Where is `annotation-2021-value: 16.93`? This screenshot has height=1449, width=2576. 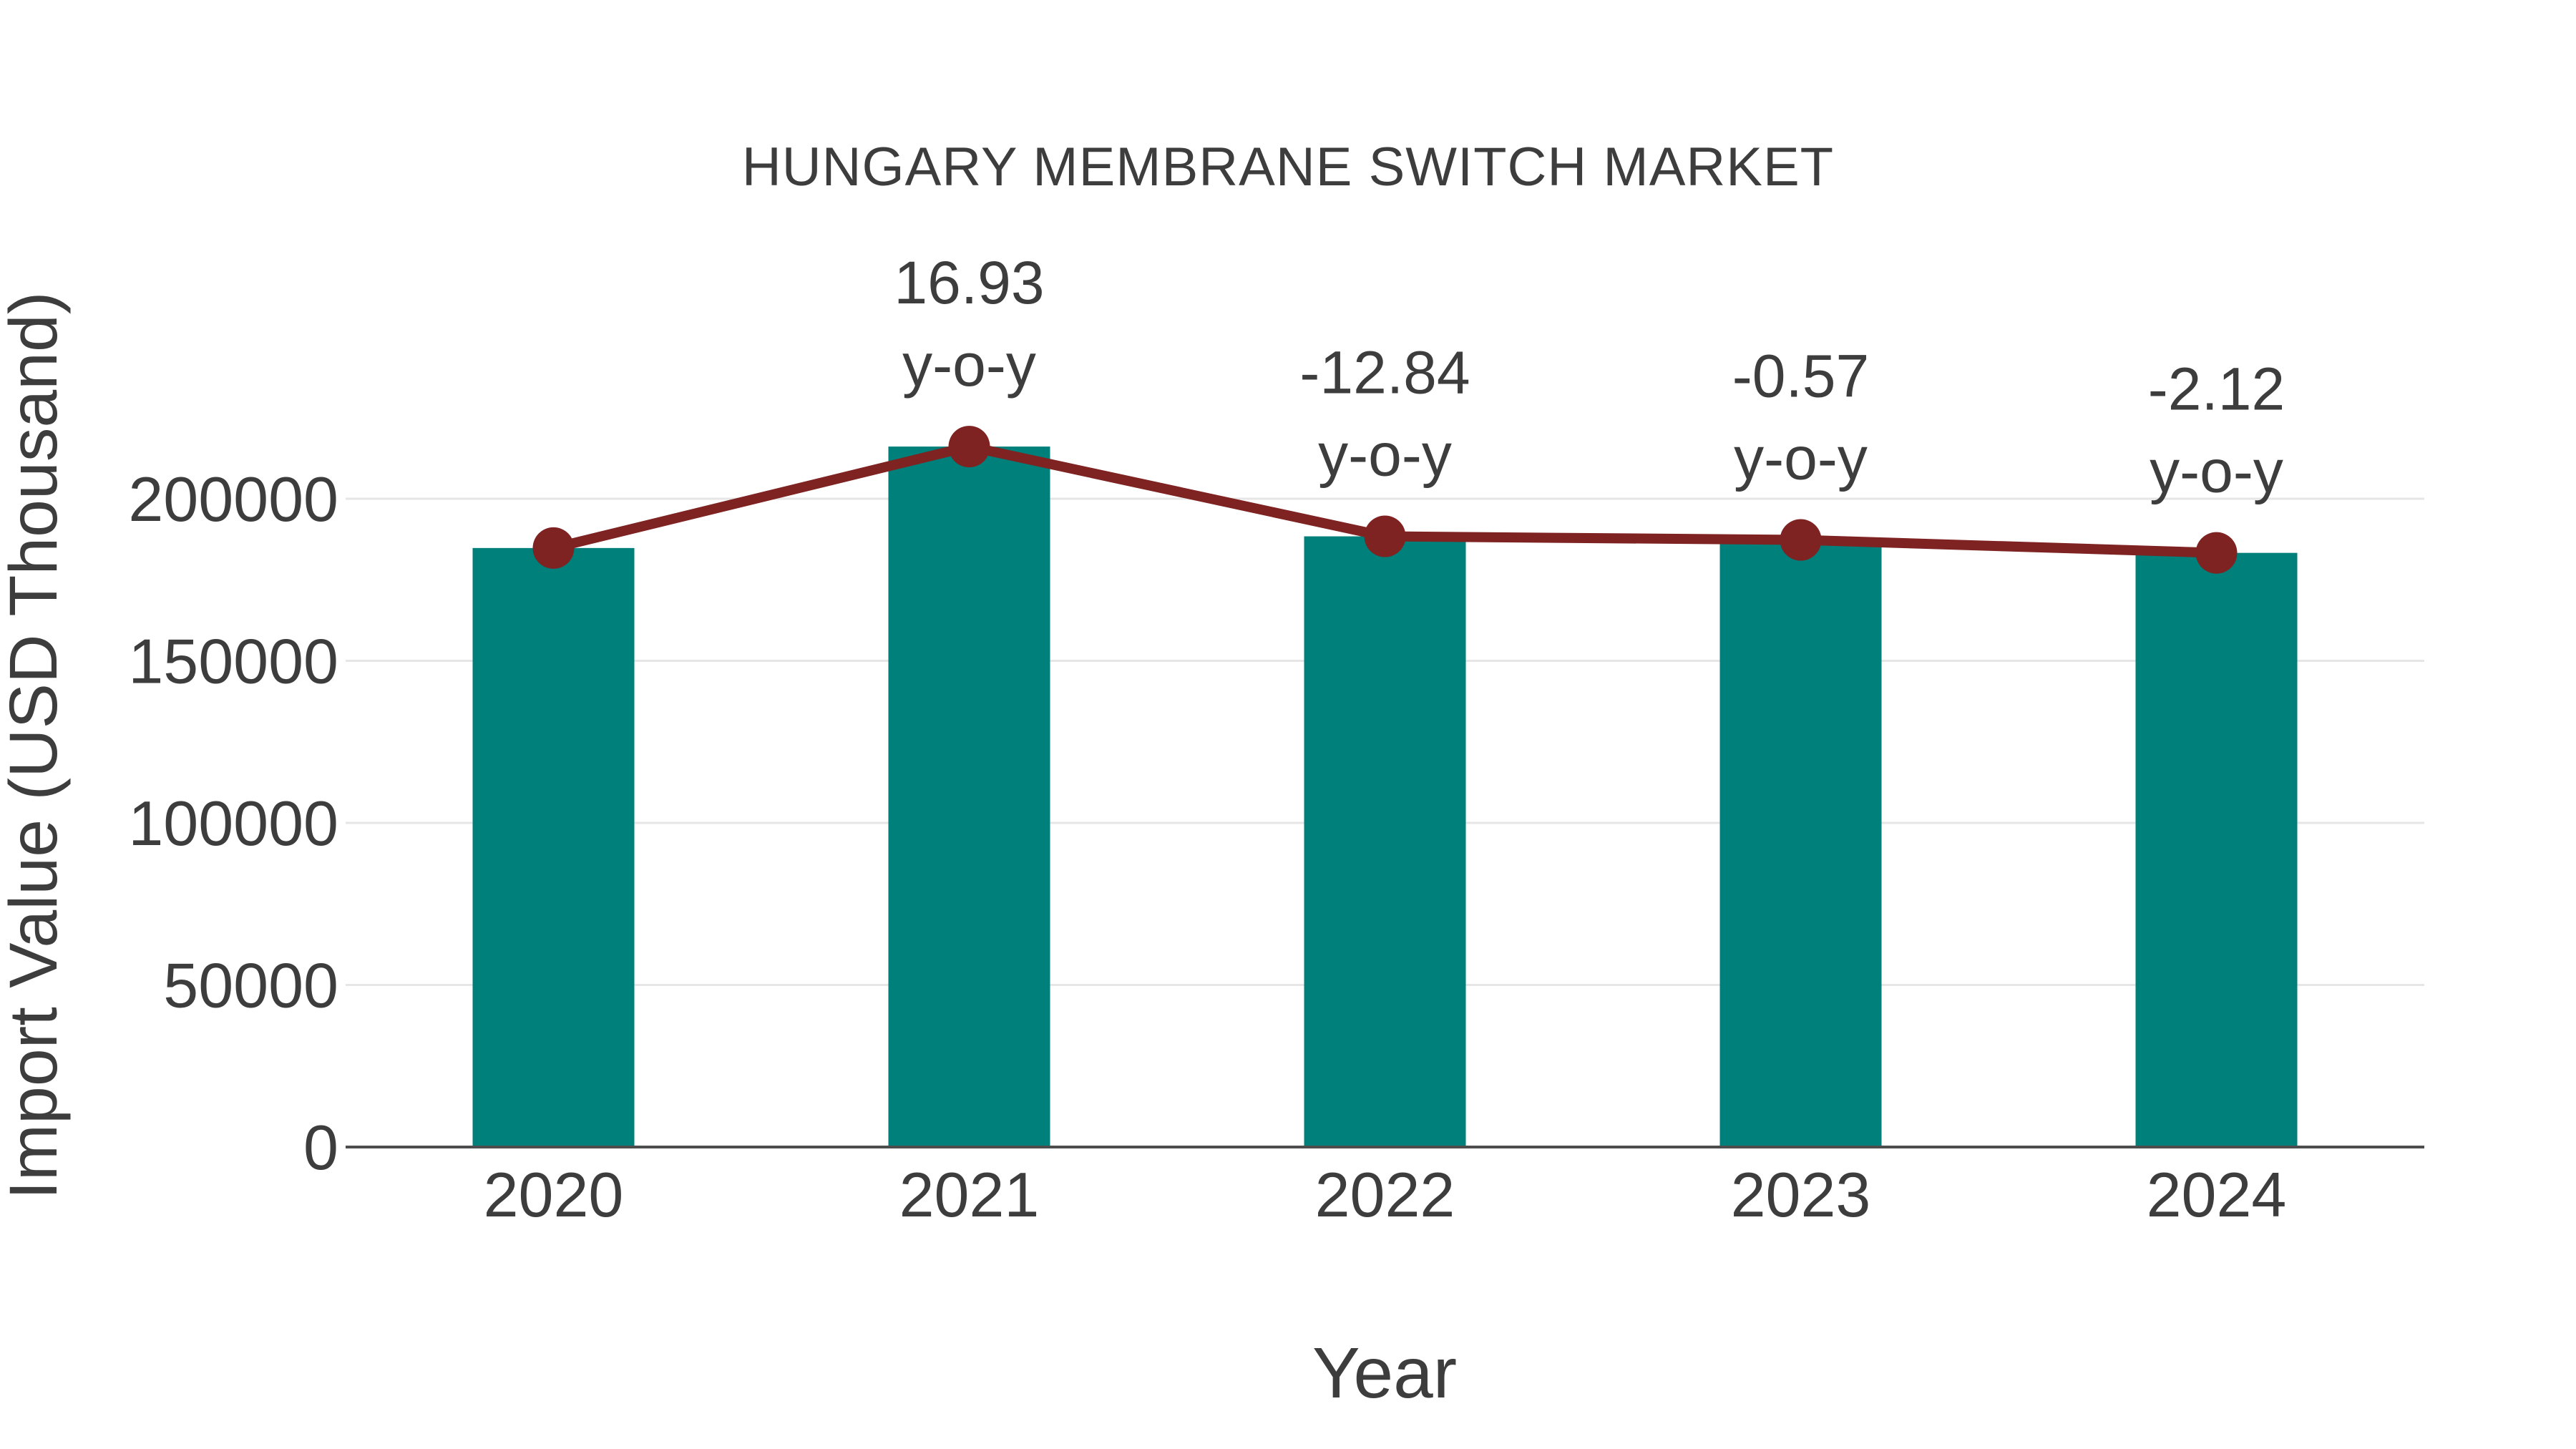 annotation-2021-value: 16.93 is located at coordinates (969, 282).